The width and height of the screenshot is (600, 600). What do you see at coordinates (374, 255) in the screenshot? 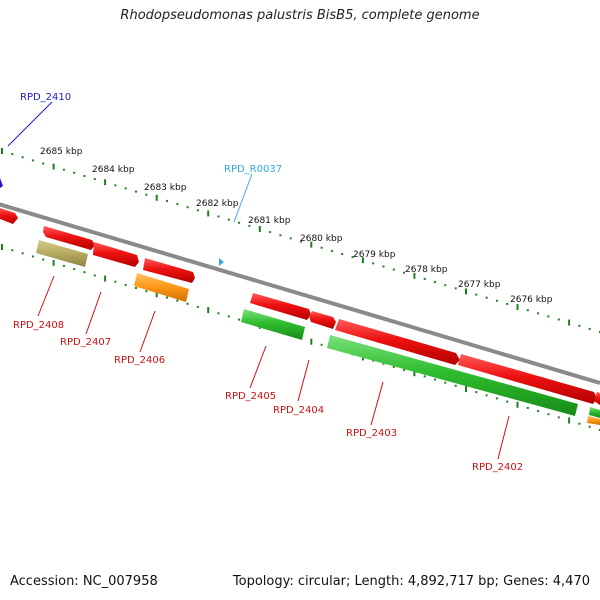
I see `scale-label: 2679 kbp` at bounding box center [374, 255].